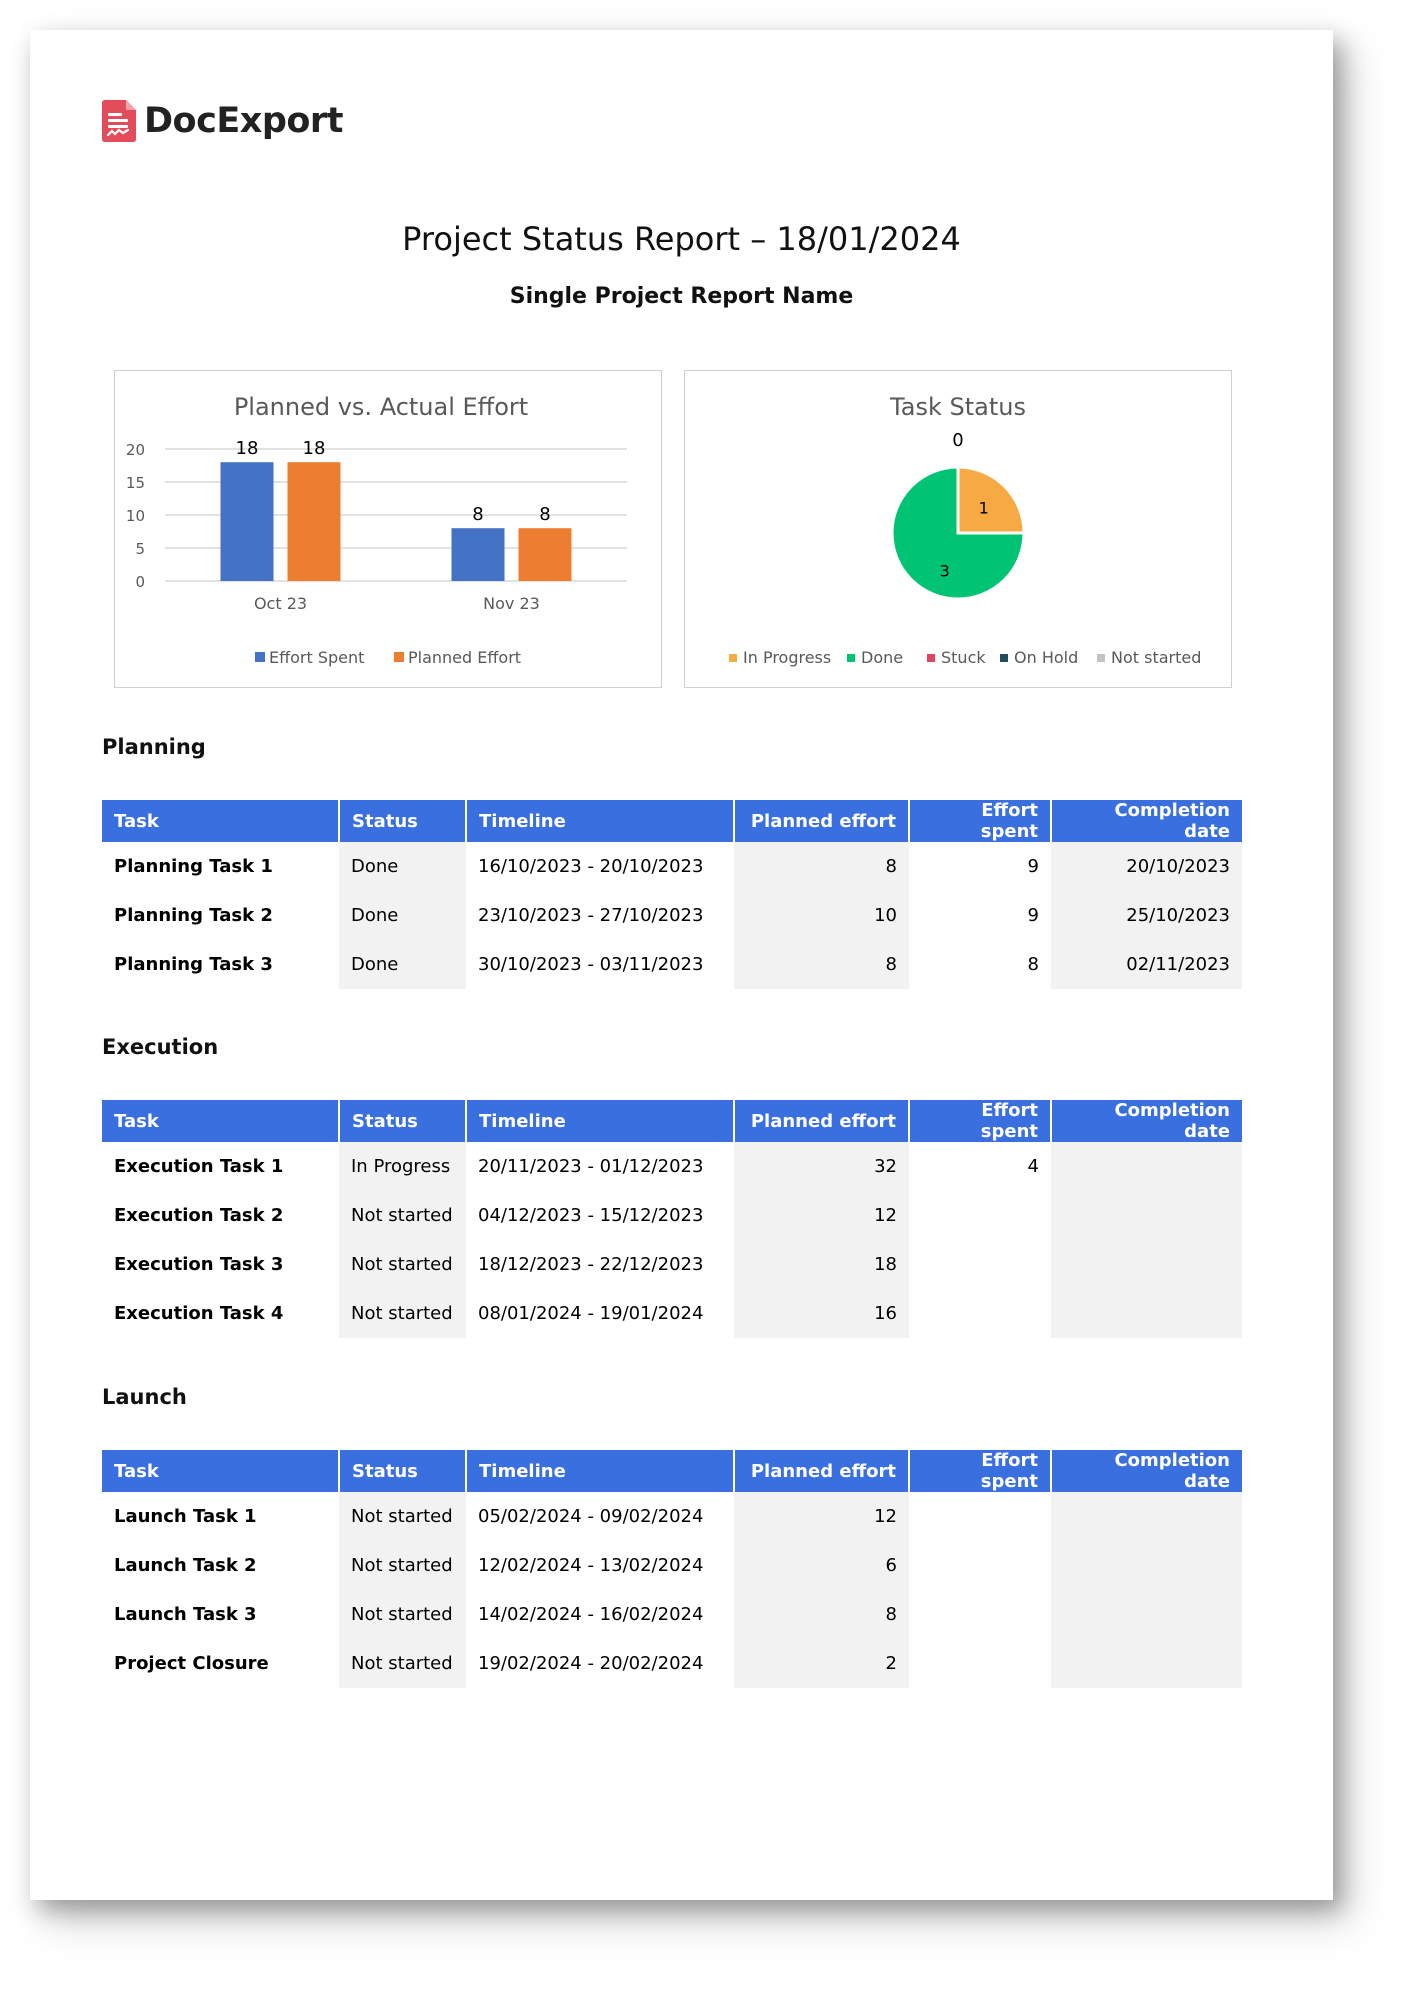 This screenshot has height=2000, width=1414. What do you see at coordinates (1033, 964) in the screenshot?
I see `cell-spent: 8` at bounding box center [1033, 964].